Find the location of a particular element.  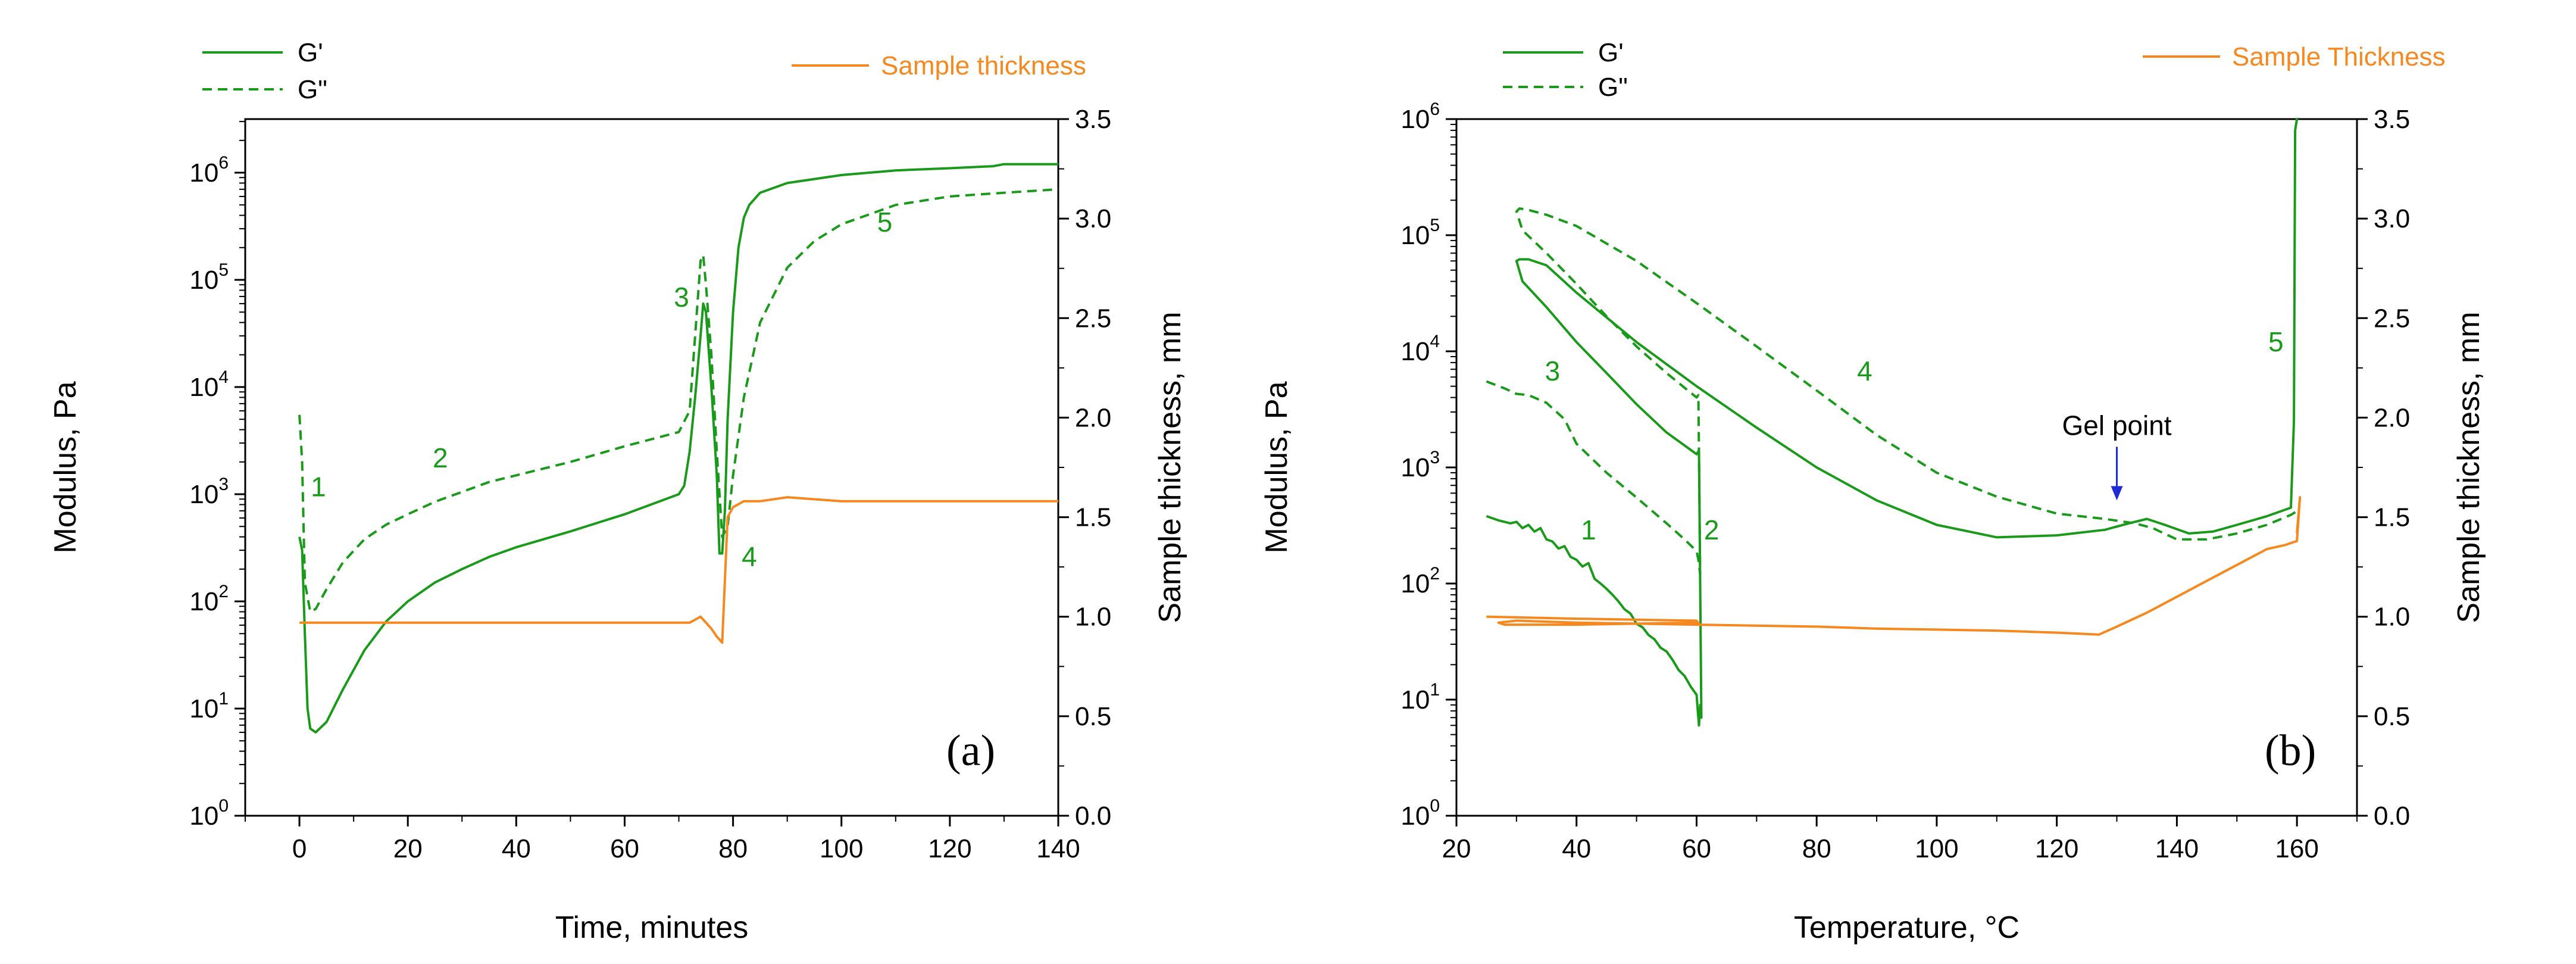

x-axis-label: Time, minutes is located at coordinates (652, 927).